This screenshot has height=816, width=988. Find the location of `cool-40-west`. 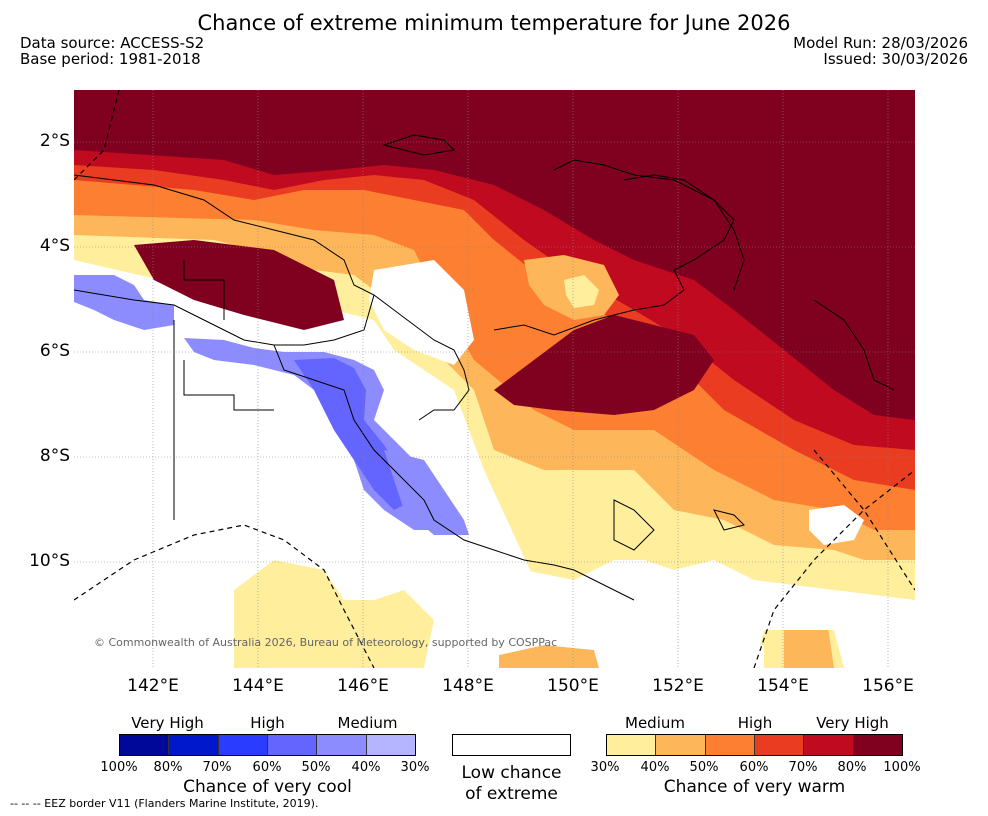

cool-40-west is located at coordinates (124, 302).